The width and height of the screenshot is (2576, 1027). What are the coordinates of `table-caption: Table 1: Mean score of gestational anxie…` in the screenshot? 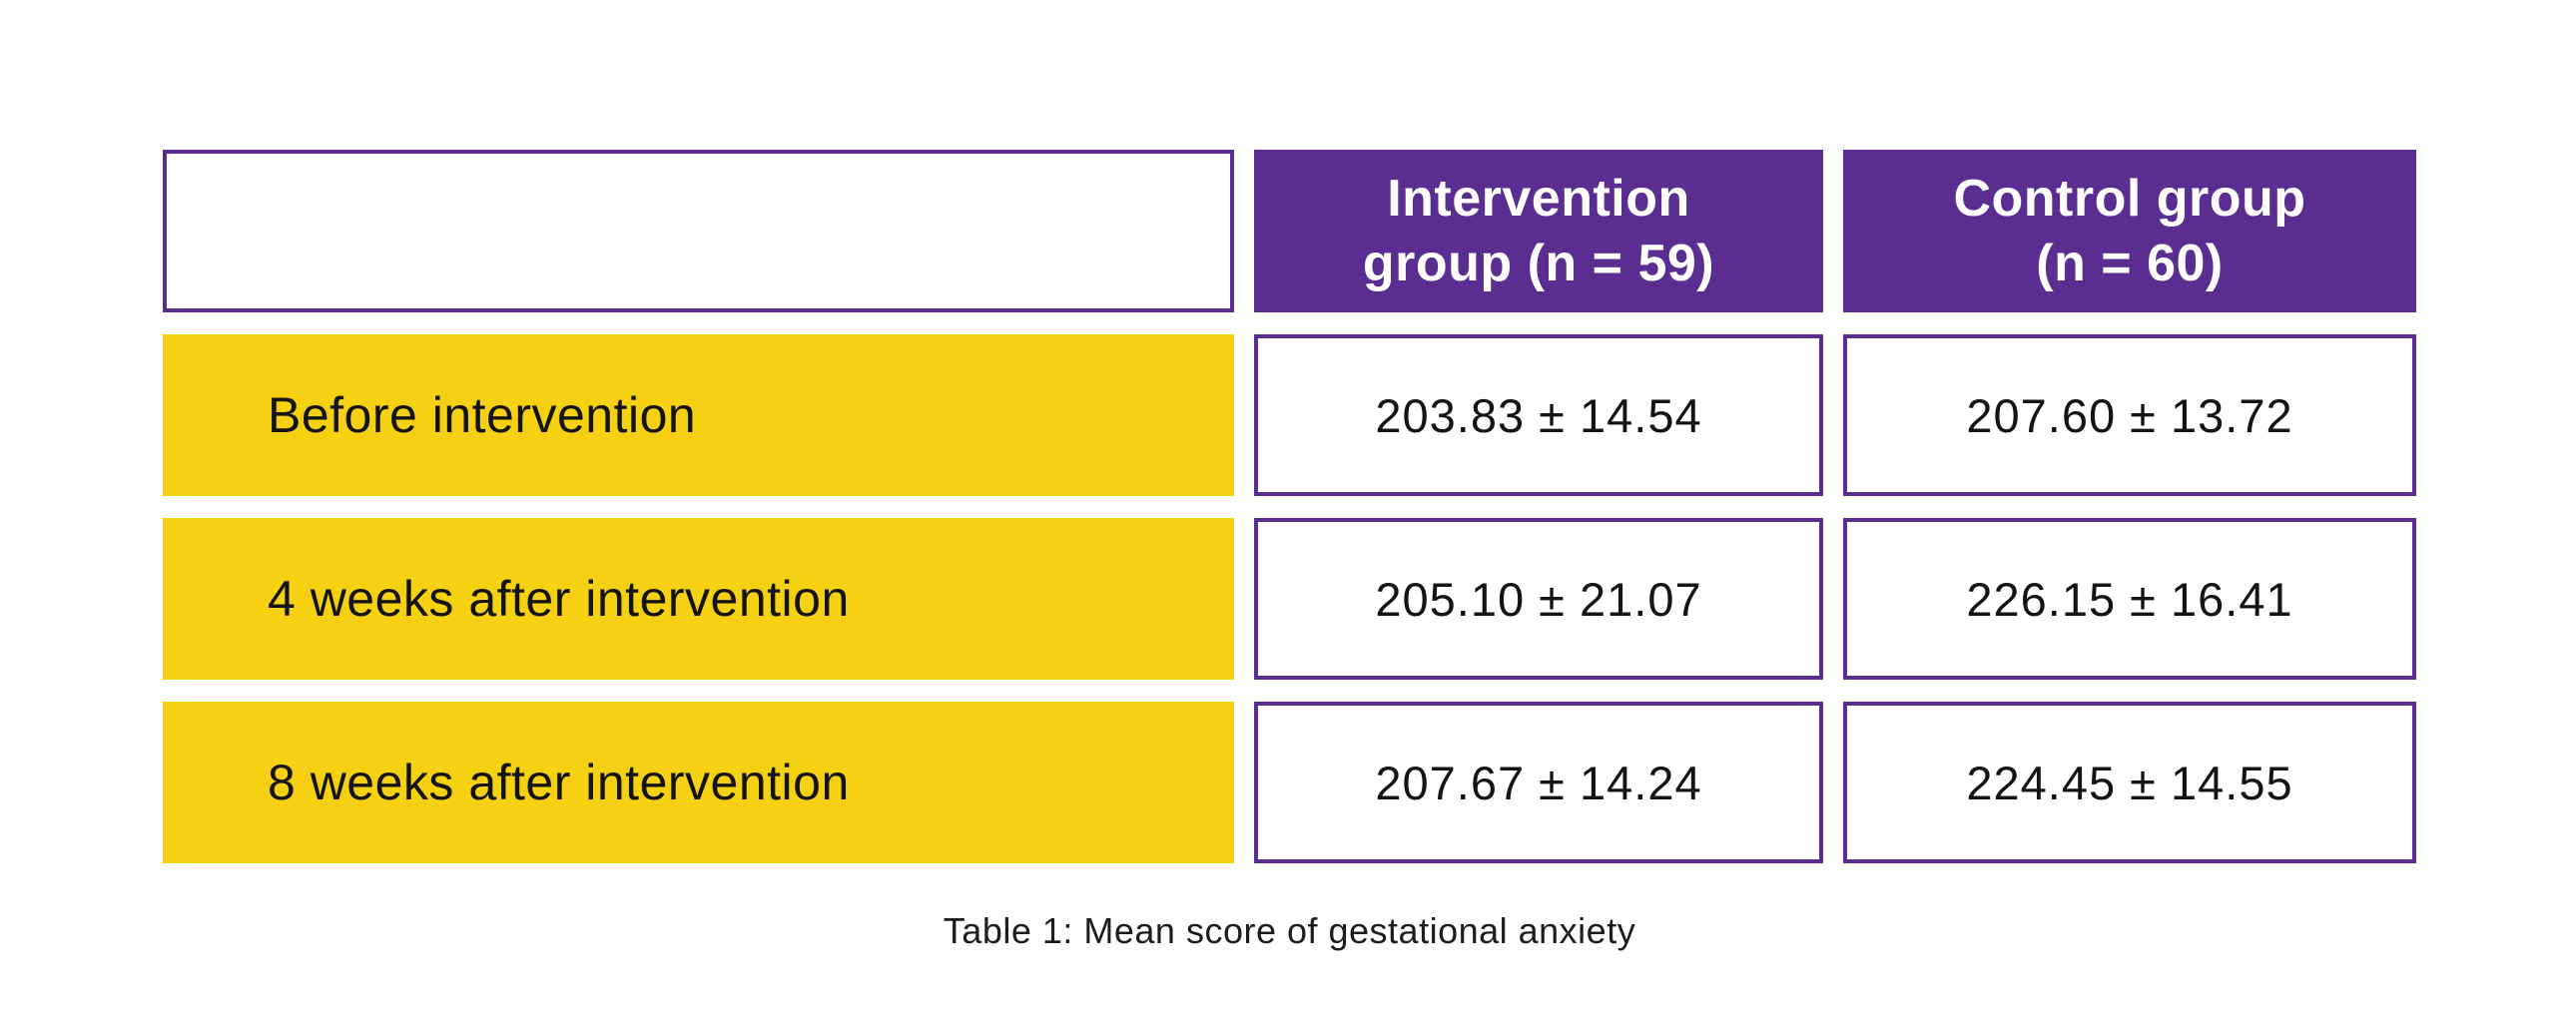 It's located at (1289, 930).